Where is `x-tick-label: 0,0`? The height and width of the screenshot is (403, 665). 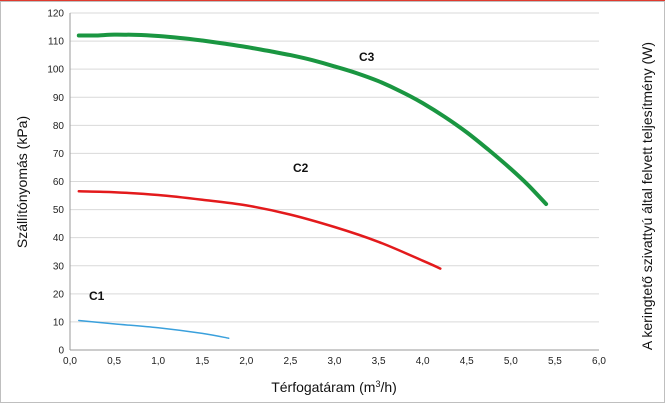
x-tick-label: 0,0 is located at coordinates (70, 361).